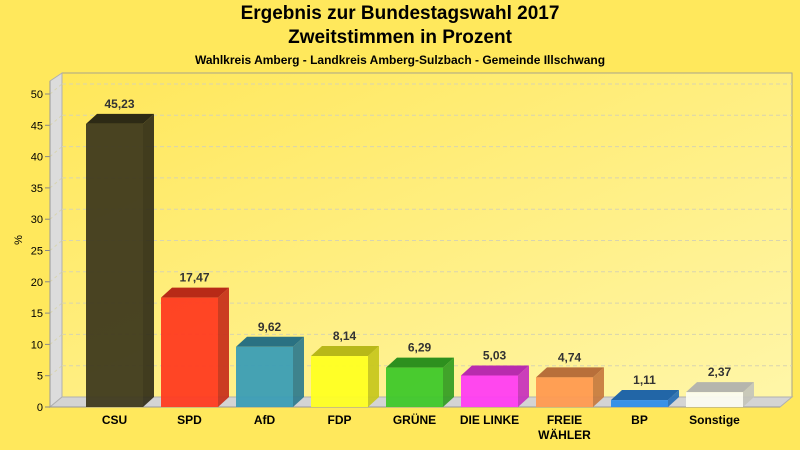 The width and height of the screenshot is (800, 450). What do you see at coordinates (40, 377) in the screenshot?
I see `y-tick-label: 5` at bounding box center [40, 377].